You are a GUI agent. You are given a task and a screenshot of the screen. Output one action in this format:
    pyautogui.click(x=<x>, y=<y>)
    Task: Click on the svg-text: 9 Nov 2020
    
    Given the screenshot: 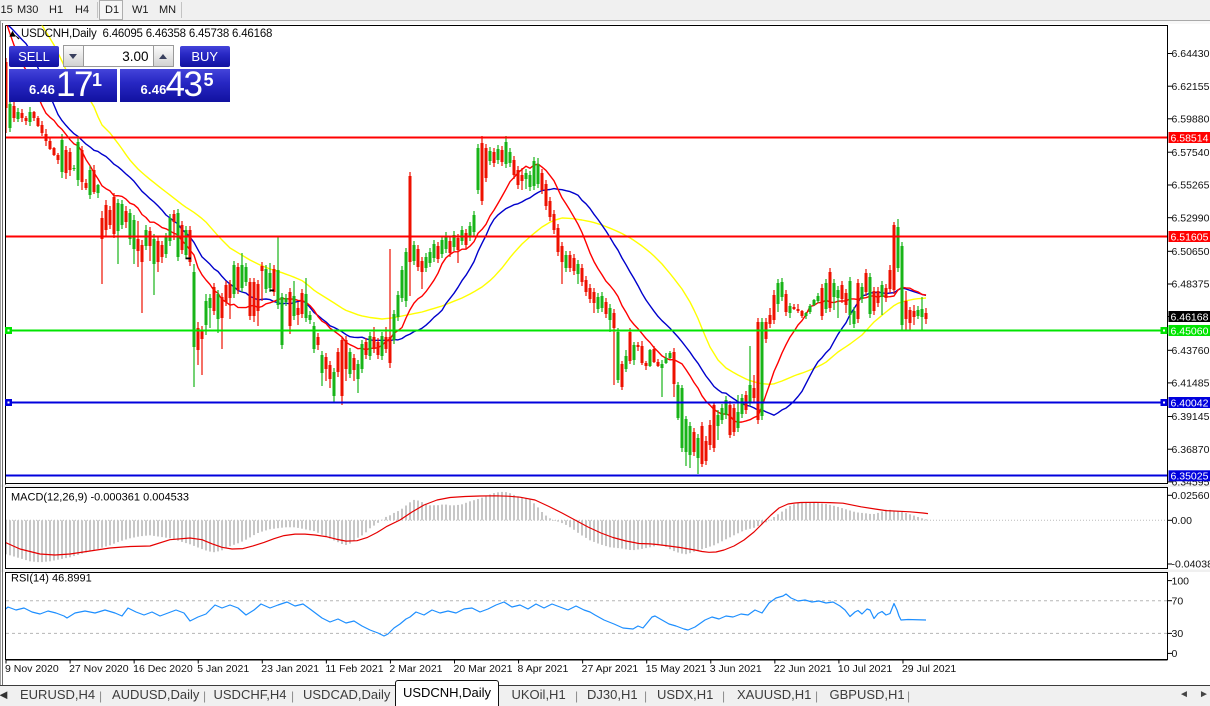 What is the action you would take?
    pyautogui.click(x=32, y=669)
    